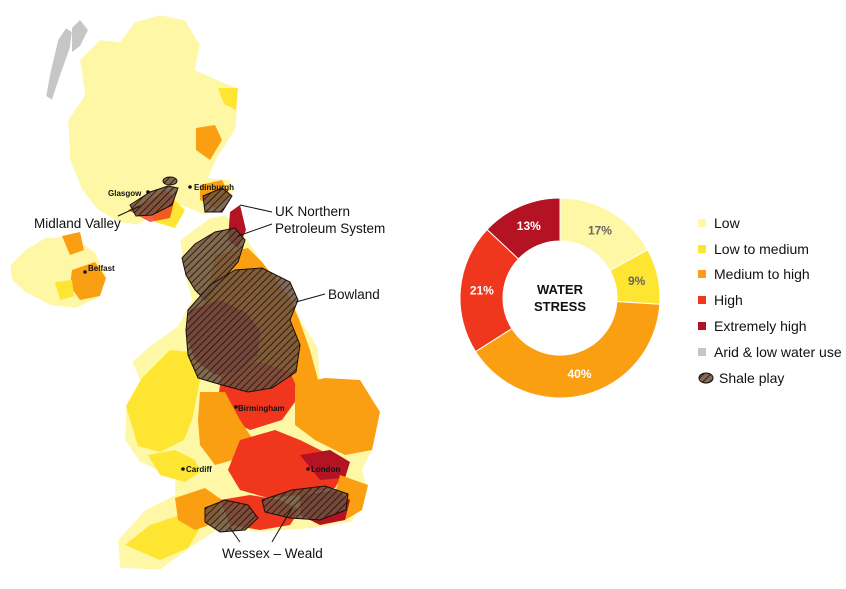 The image size is (846, 589). Describe the element at coordinates (85, 272) in the screenshot. I see `city-dot-belfast` at that location.